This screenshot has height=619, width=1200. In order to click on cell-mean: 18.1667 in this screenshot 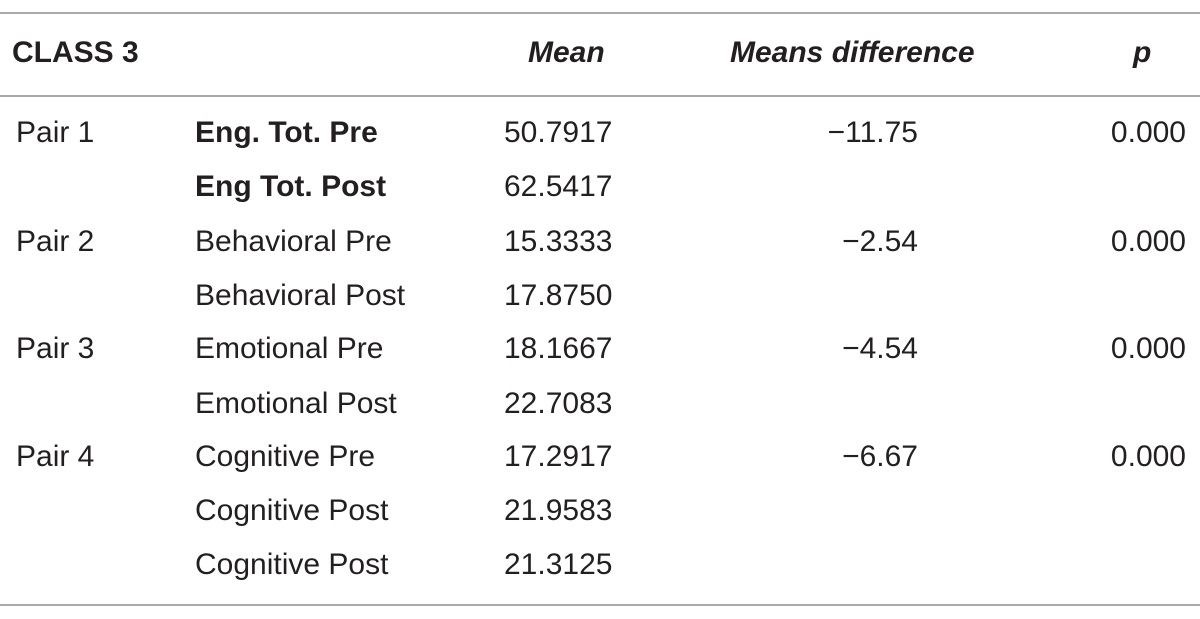, I will do `click(558, 348)`.